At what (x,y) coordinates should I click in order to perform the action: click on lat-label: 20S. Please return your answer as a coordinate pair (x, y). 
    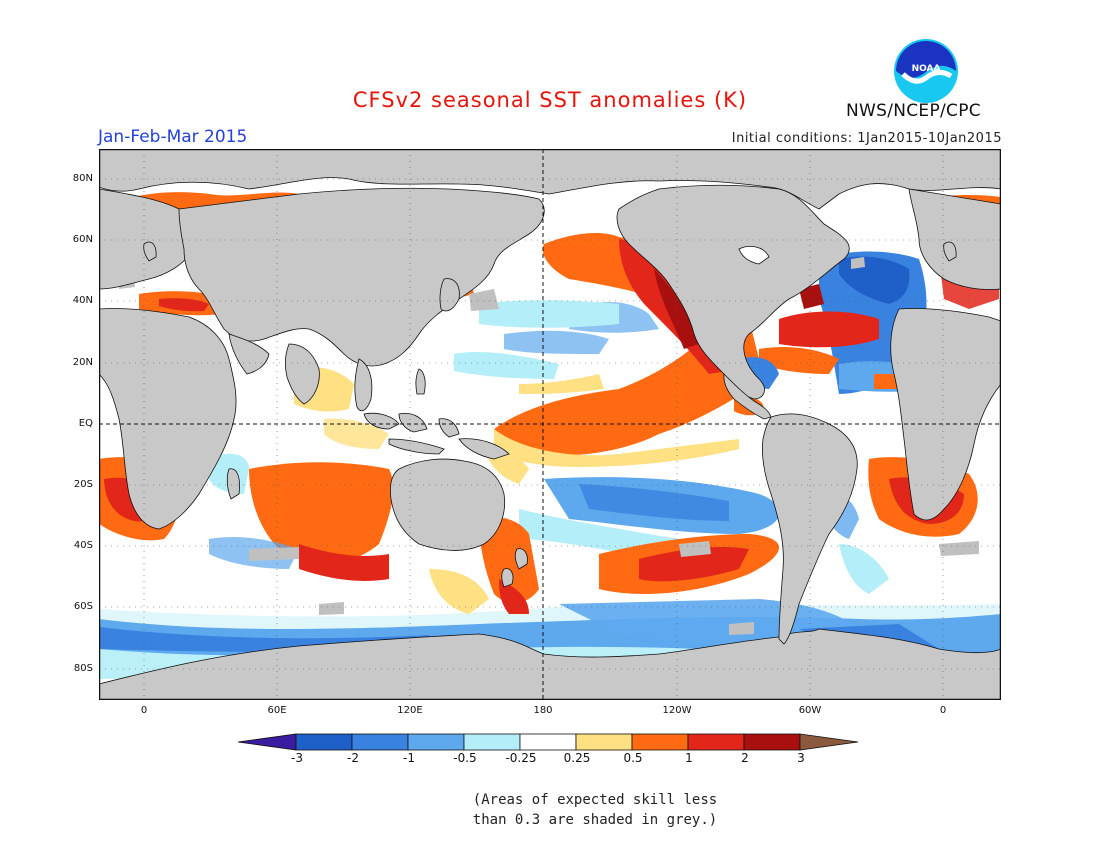
    Looking at the image, I should click on (83, 484).